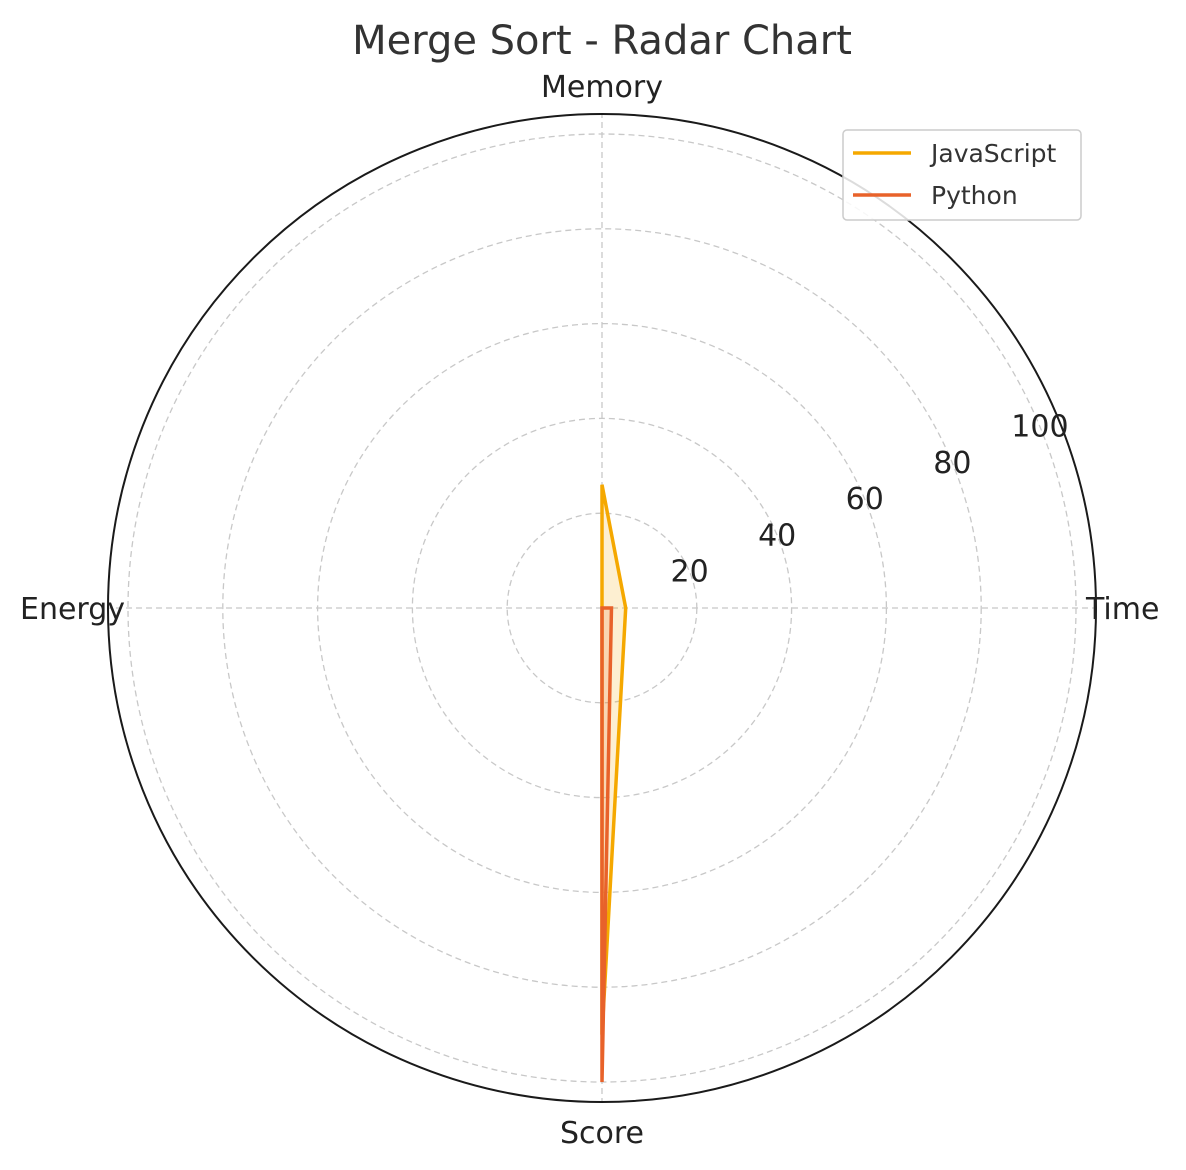 This screenshot has height=1170, width=1186. What do you see at coordinates (72, 609) in the screenshot?
I see `axis-label-energy: Energy` at bounding box center [72, 609].